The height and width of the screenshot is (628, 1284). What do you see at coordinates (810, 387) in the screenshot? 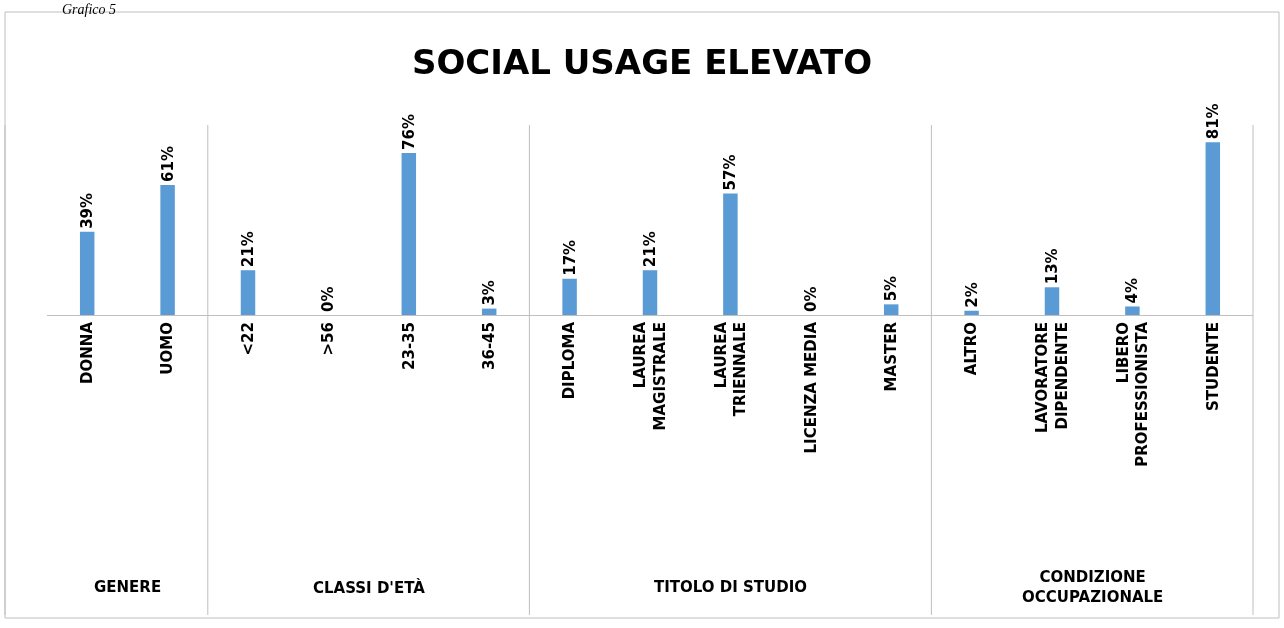
I see `x-tick-label: LICENZA MEDIA` at bounding box center [810, 387].